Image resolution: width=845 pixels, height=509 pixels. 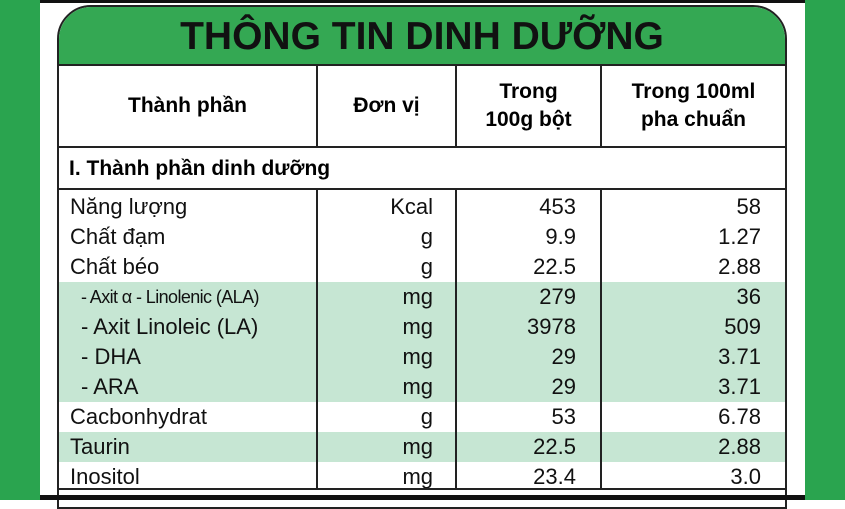 I want to click on column-header-per-100g: Trong 100g bột, so click(x=529, y=106).